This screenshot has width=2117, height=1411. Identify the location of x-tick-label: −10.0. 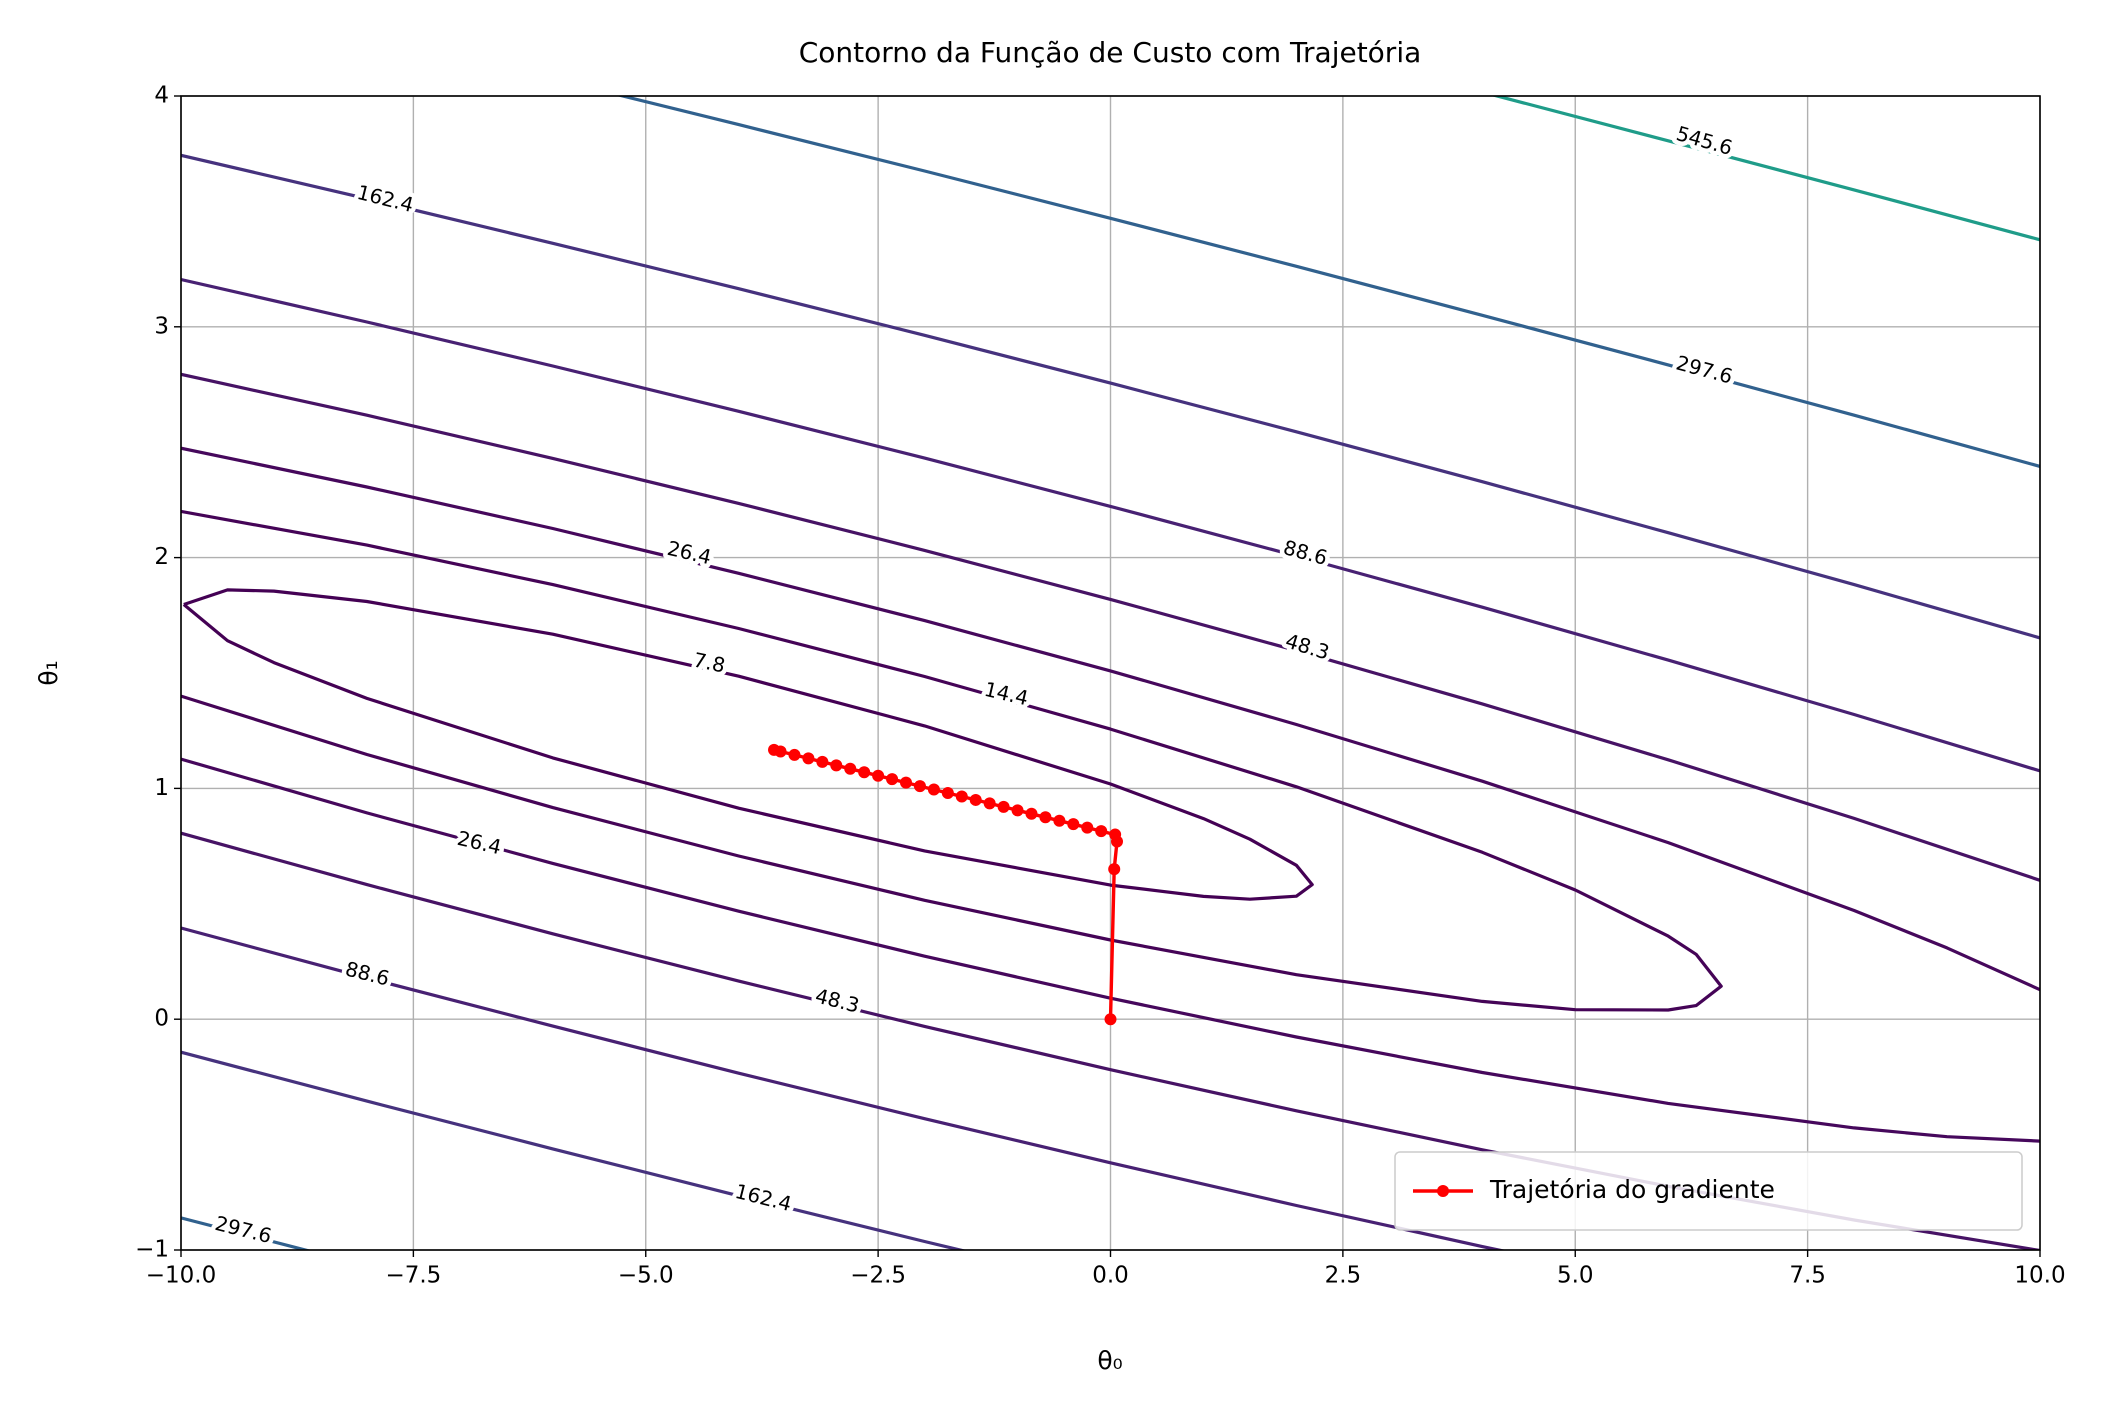
(181, 1276).